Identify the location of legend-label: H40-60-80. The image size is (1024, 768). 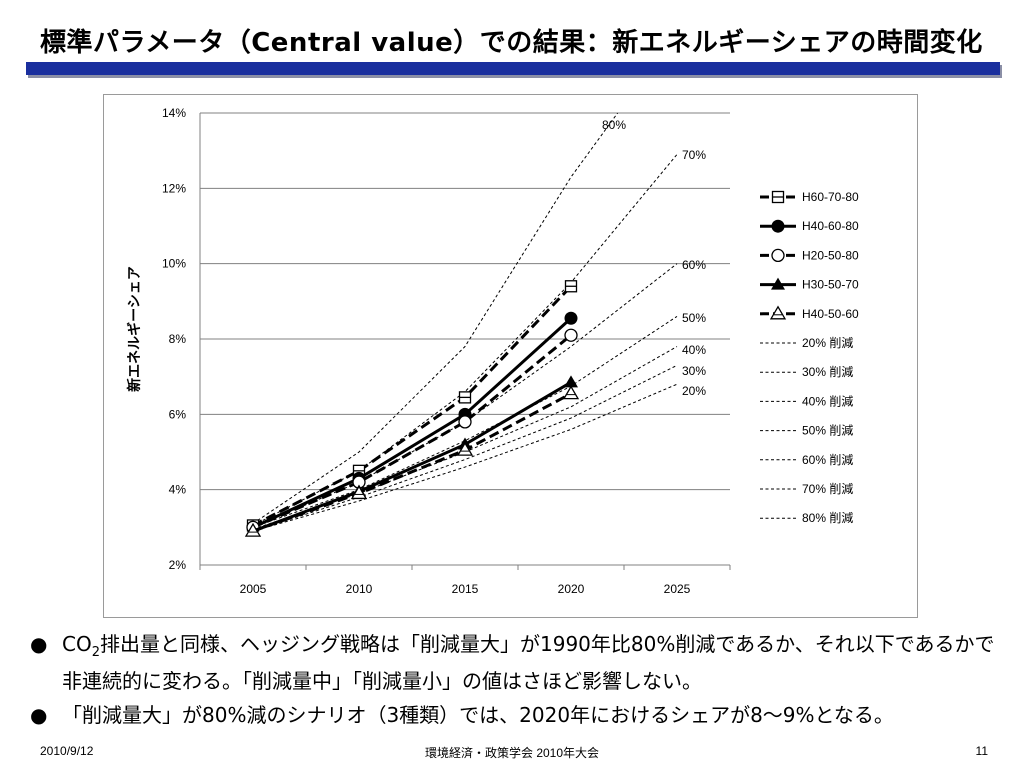
(830, 226).